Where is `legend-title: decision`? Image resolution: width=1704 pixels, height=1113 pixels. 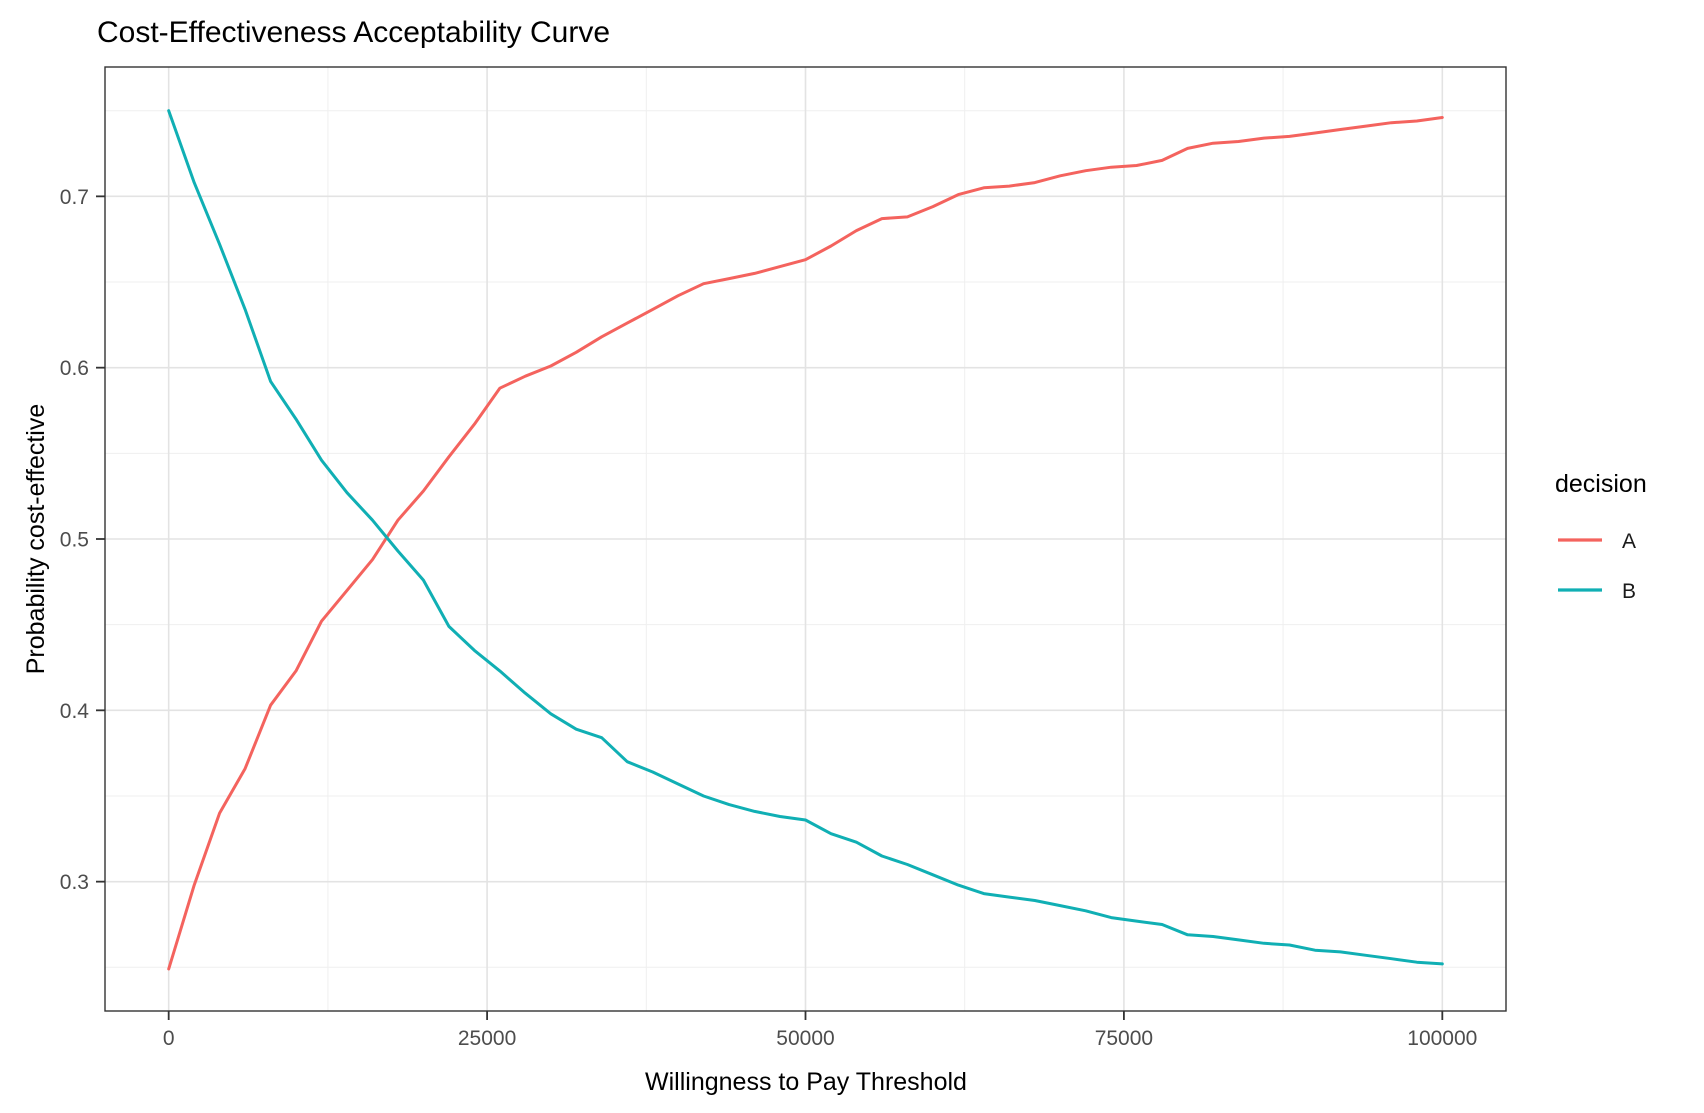 legend-title: decision is located at coordinates (1601, 484).